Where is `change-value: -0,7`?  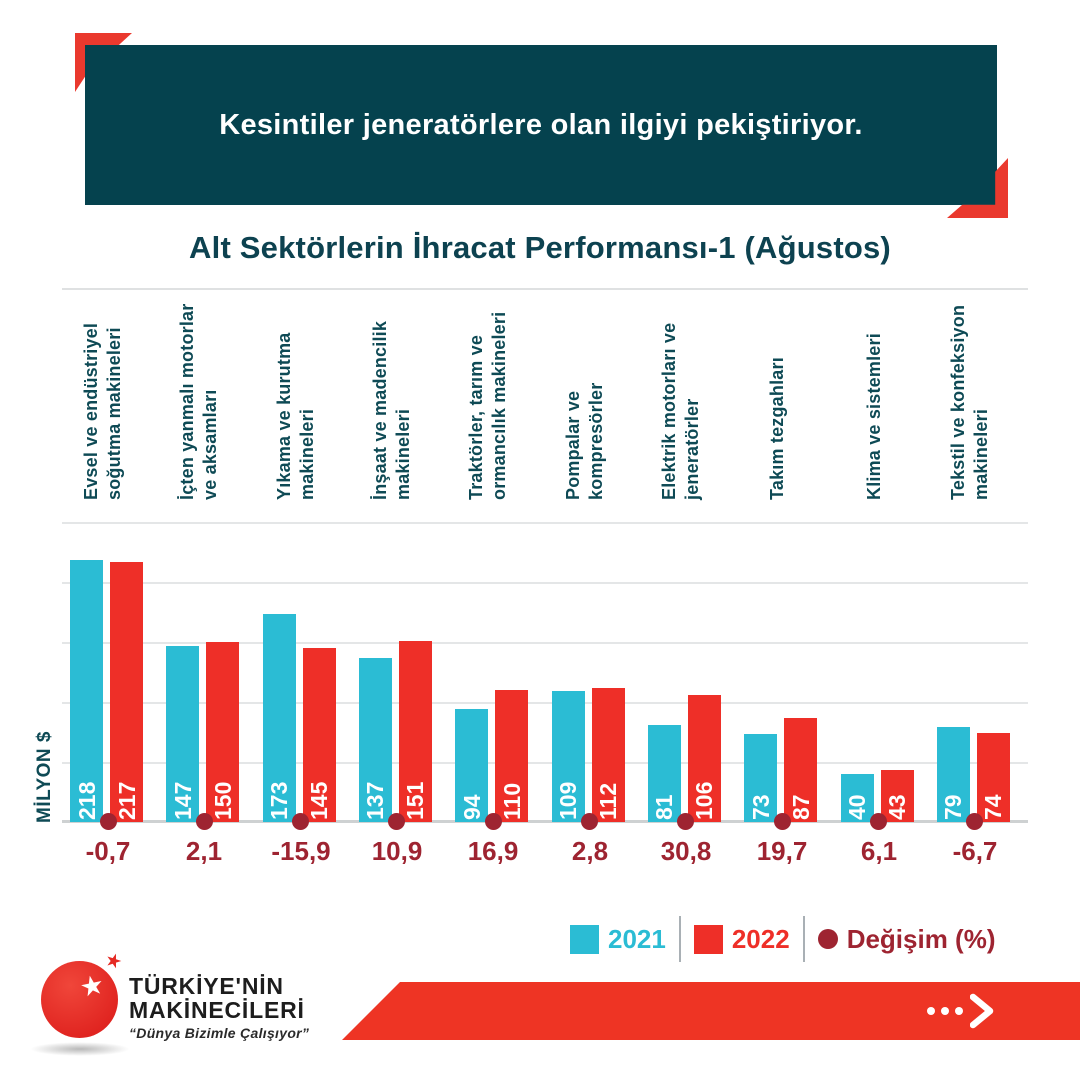
change-value: -0,7 is located at coordinates (108, 851).